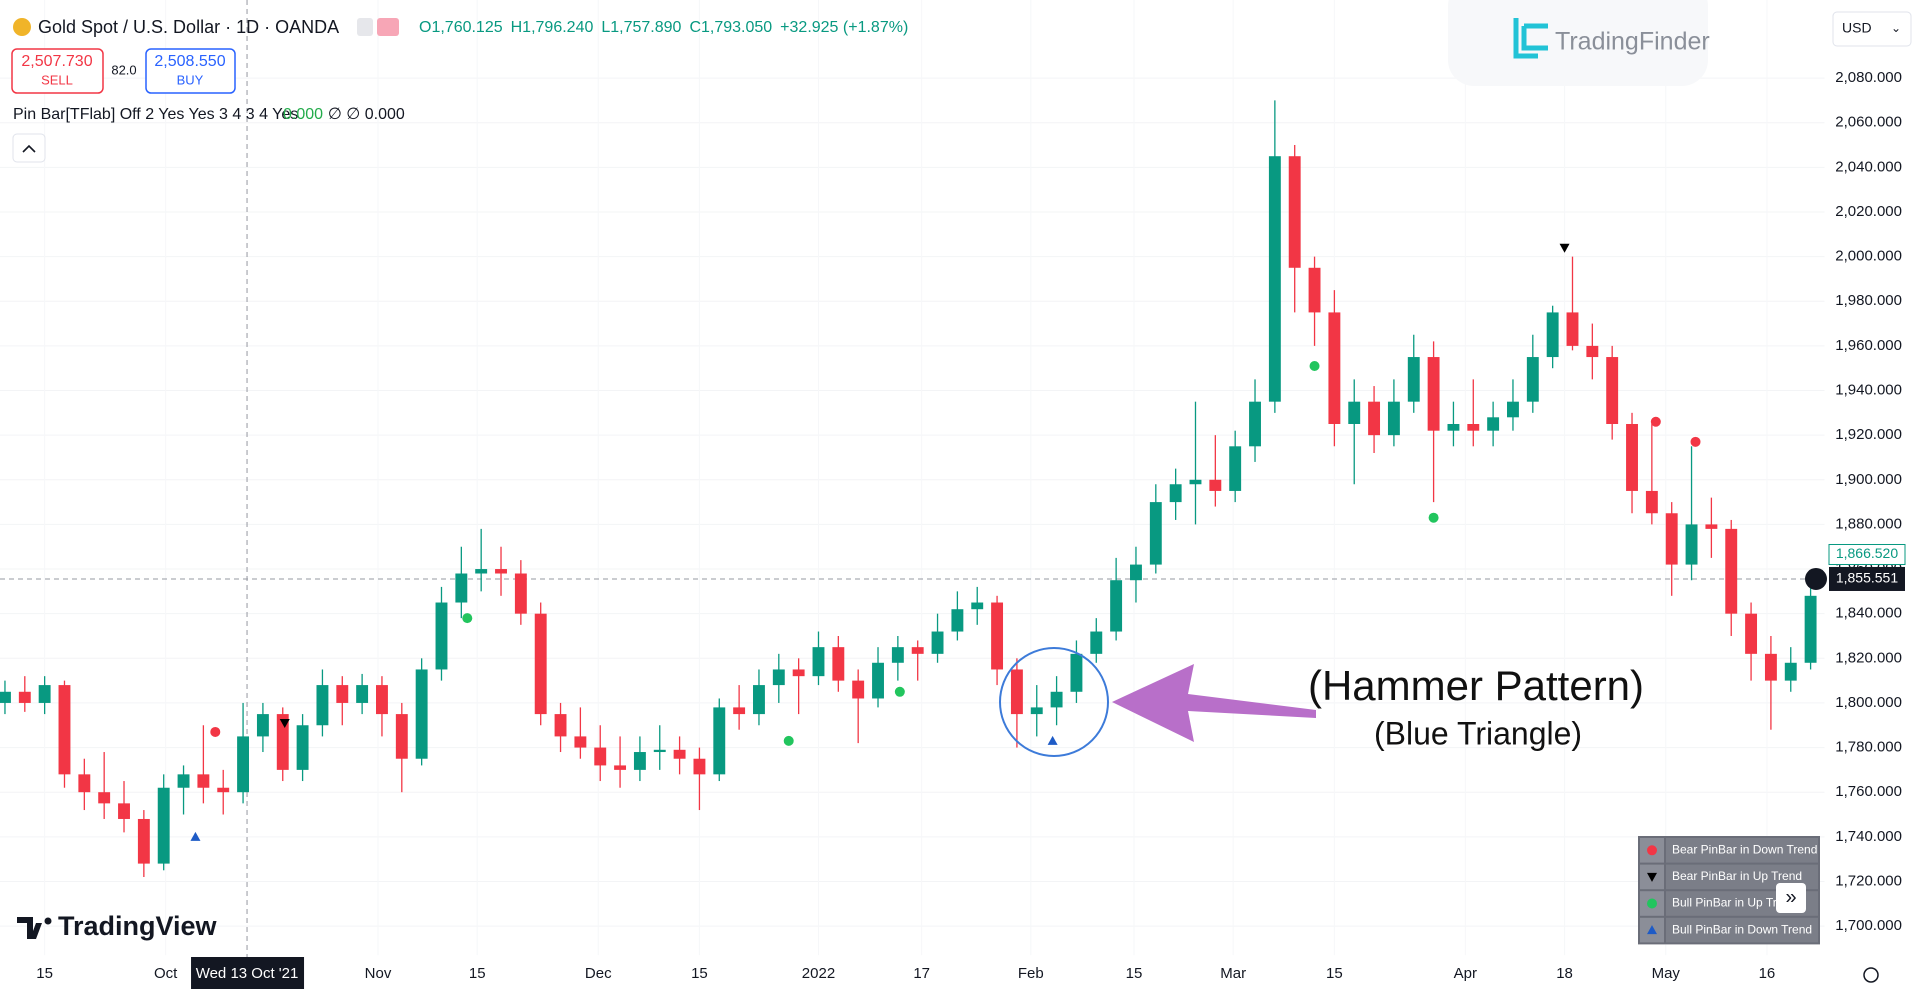 Image resolution: width=1920 pixels, height=997 pixels. Describe the element at coordinates (730, 27) in the screenshot. I see `ohlc-value: C1,793.050` at that location.